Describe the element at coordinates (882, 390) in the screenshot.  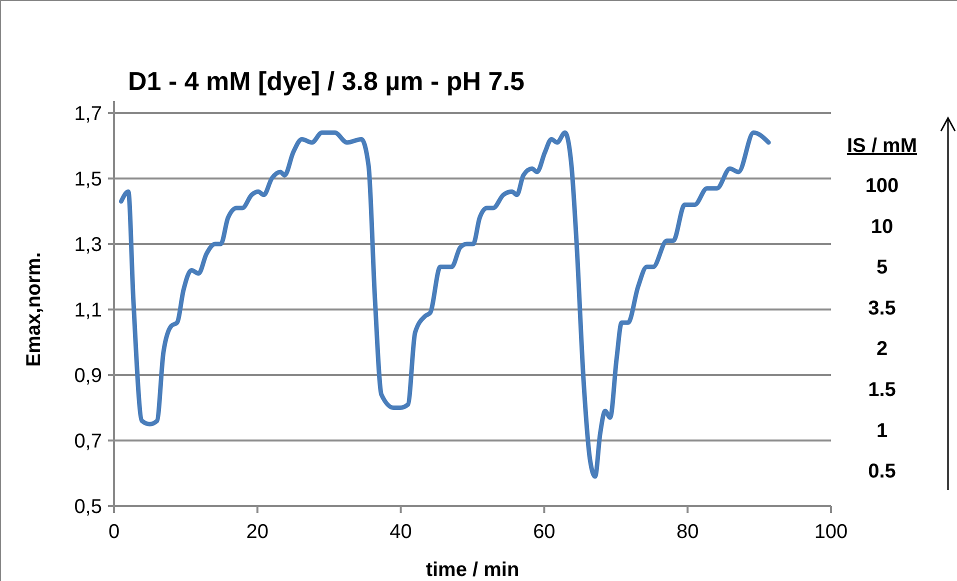
I see `text: 1.5` at that location.